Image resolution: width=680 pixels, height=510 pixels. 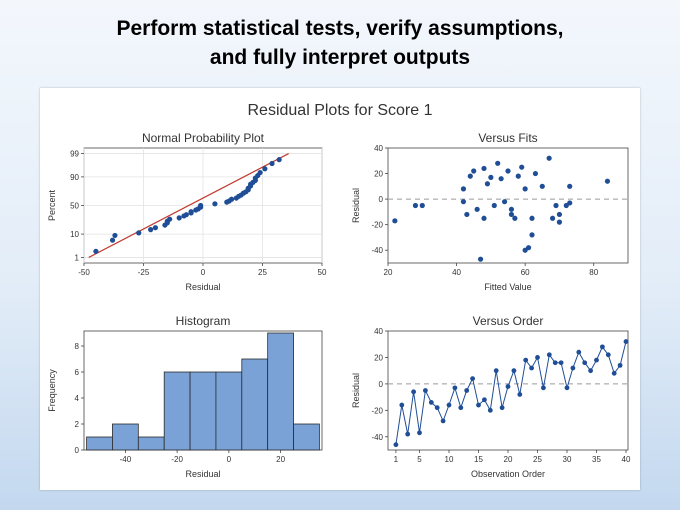 What do you see at coordinates (229, 459) in the screenshot?
I see `hist-x-tick-label: 0` at bounding box center [229, 459].